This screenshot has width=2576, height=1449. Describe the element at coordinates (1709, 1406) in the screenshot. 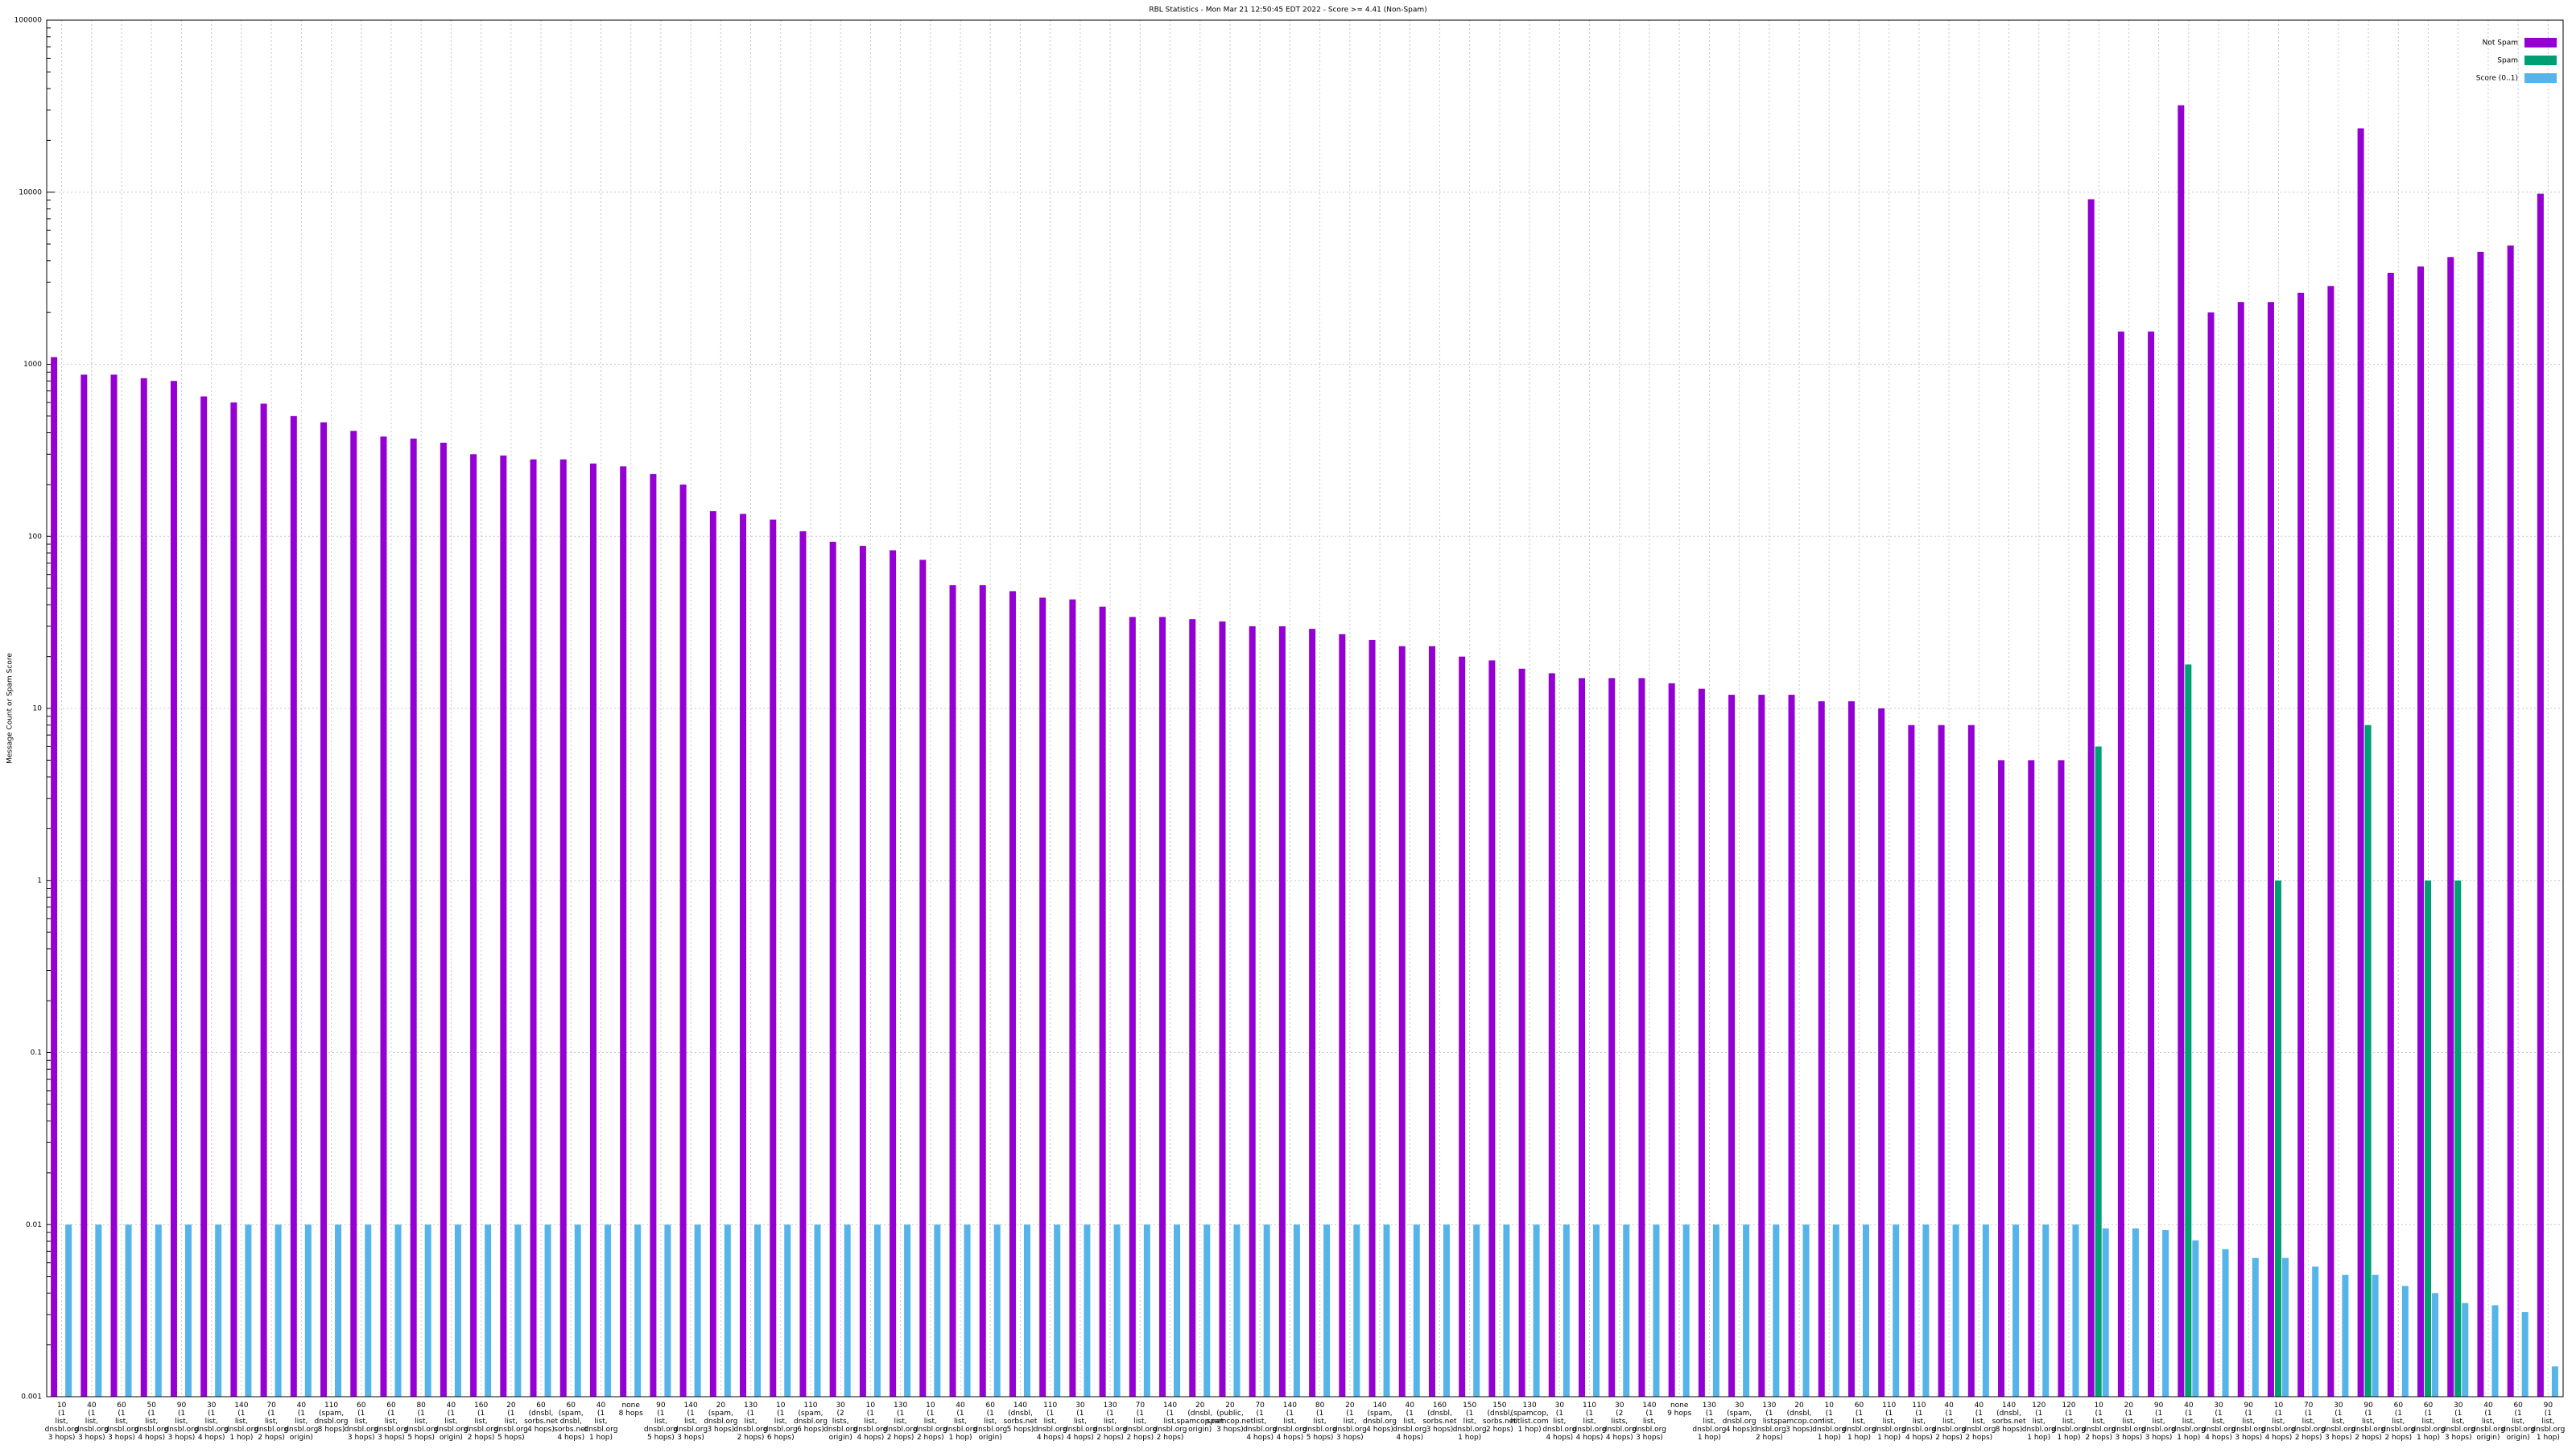

I see `label-line: 130` at that location.